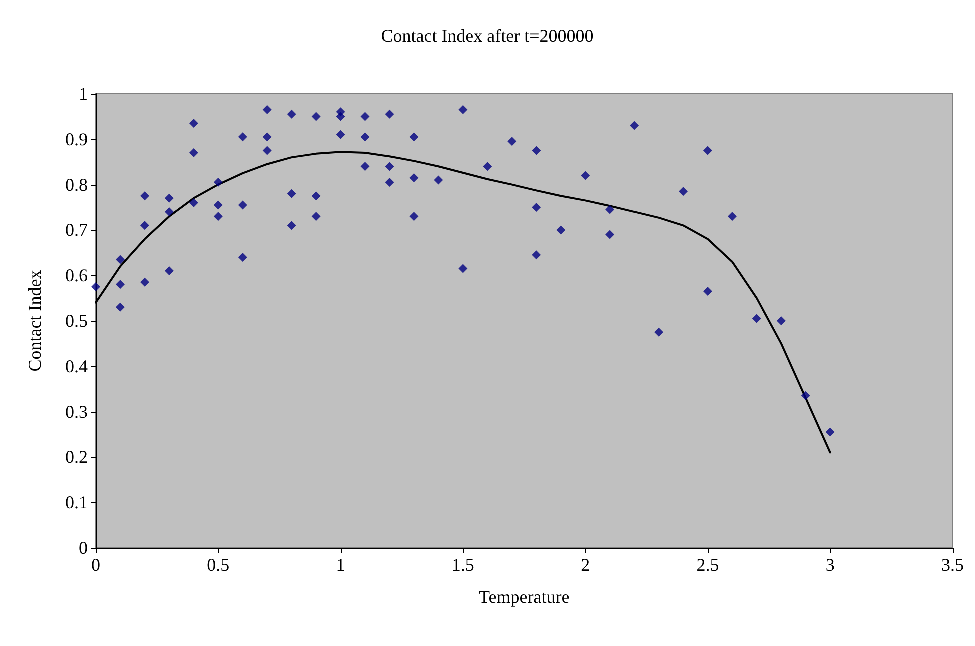 This screenshot has width=975, height=646. I want to click on x-tick-label: 1.5, so click(463, 565).